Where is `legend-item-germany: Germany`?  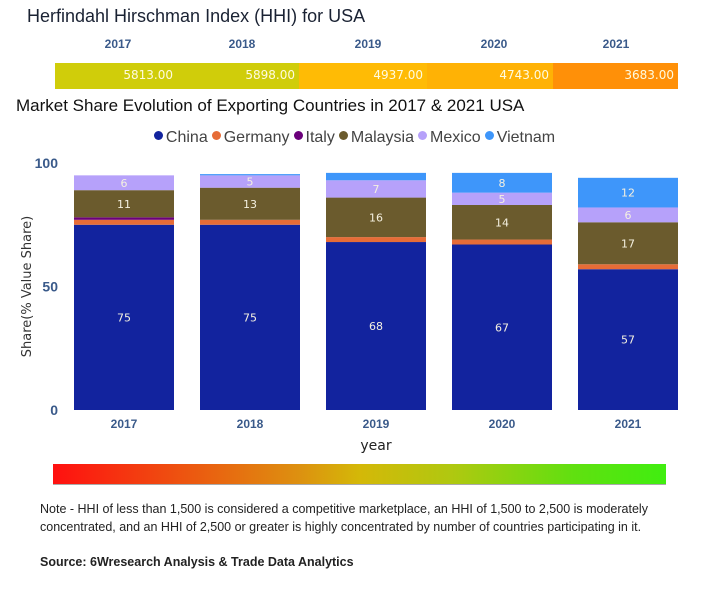
legend-item-germany: Germany is located at coordinates (250, 138).